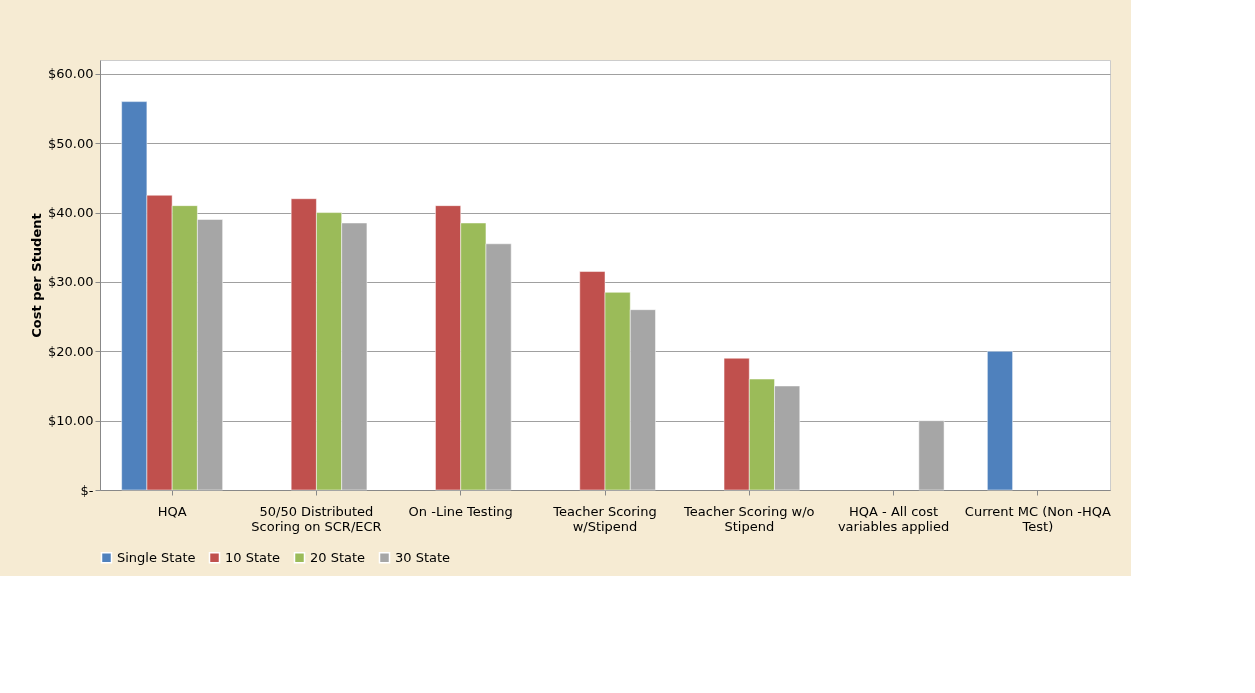 The image size is (1255, 693). Describe the element at coordinates (87, 490) in the screenshot. I see `y-tick-label: $-` at that location.